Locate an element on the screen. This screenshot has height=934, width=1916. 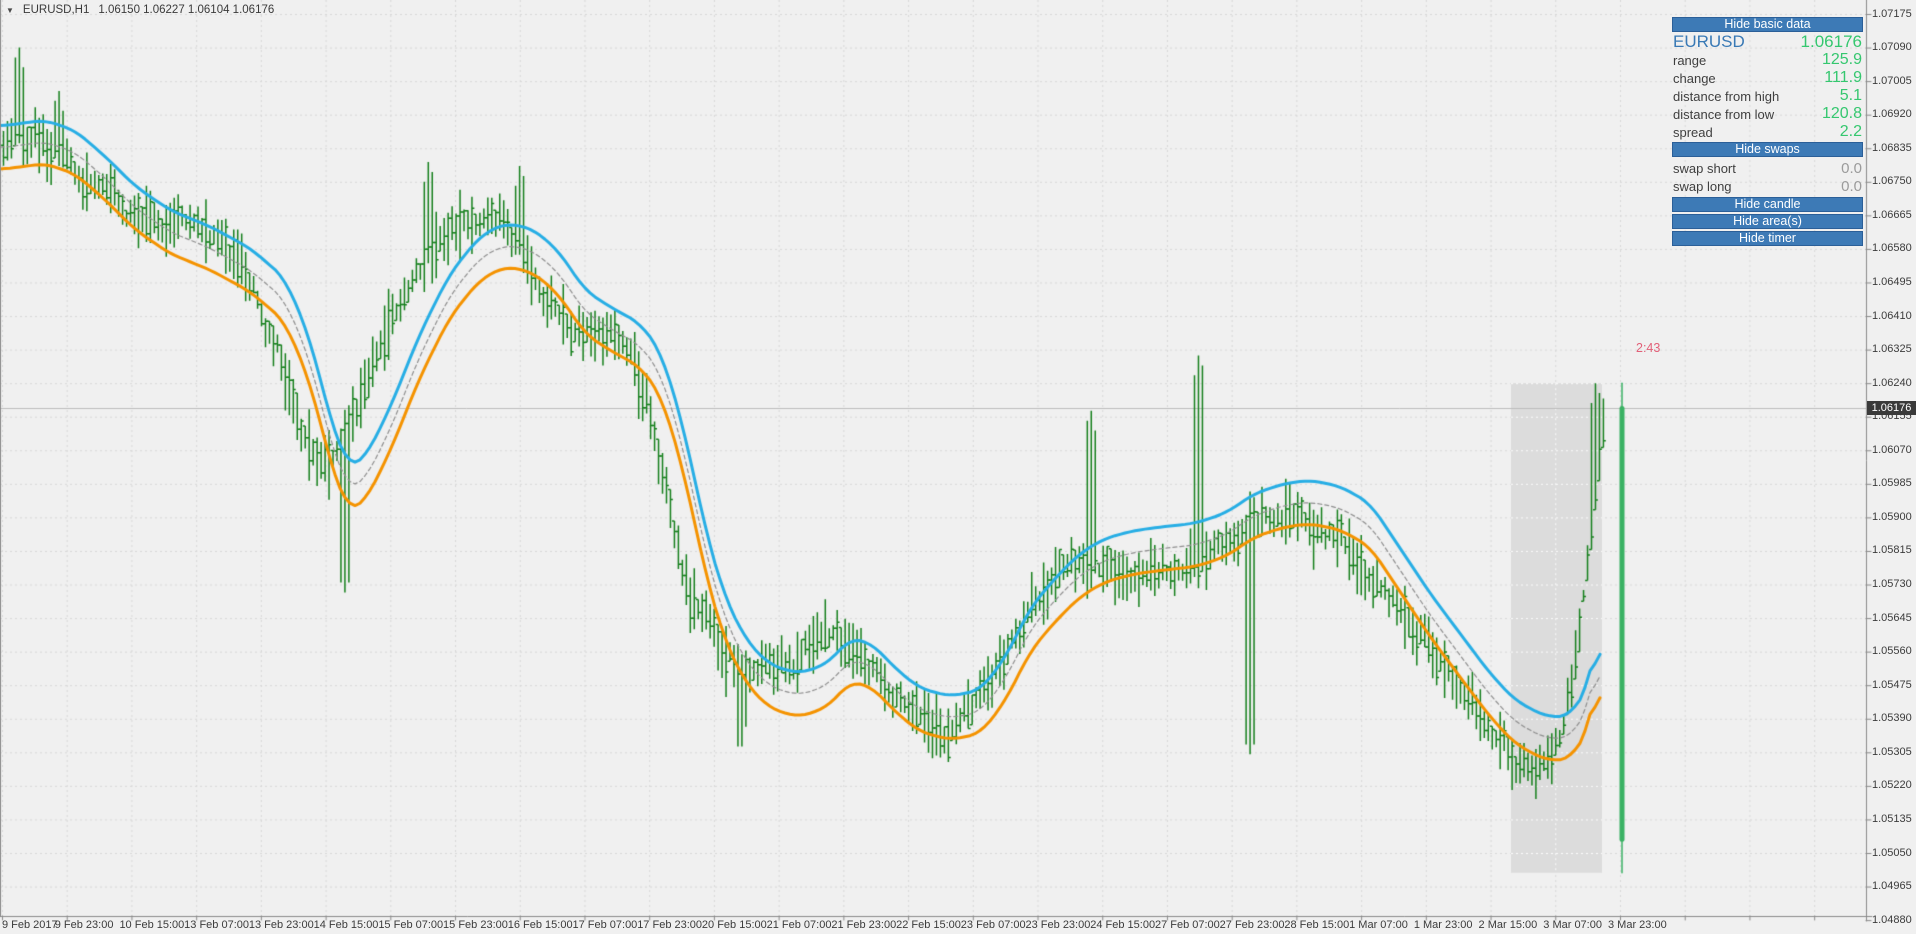
price-axis-label: 1.05815 is located at coordinates (1892, 550).